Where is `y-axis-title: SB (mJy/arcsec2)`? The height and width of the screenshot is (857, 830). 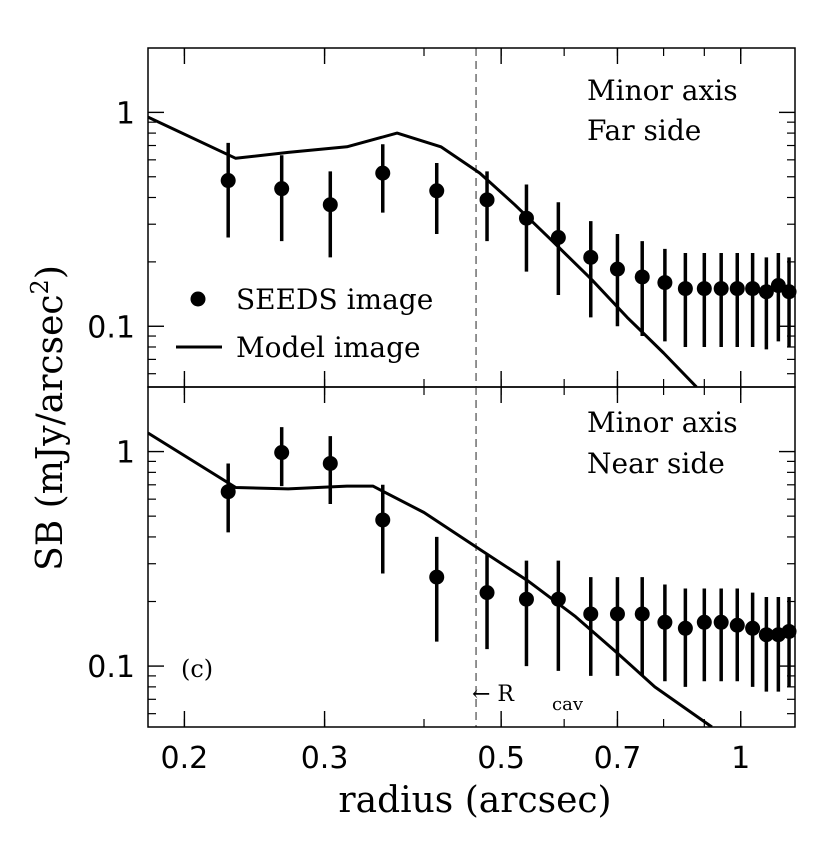 y-axis-title: SB (mJy/arcsec2) is located at coordinates (48, 418).